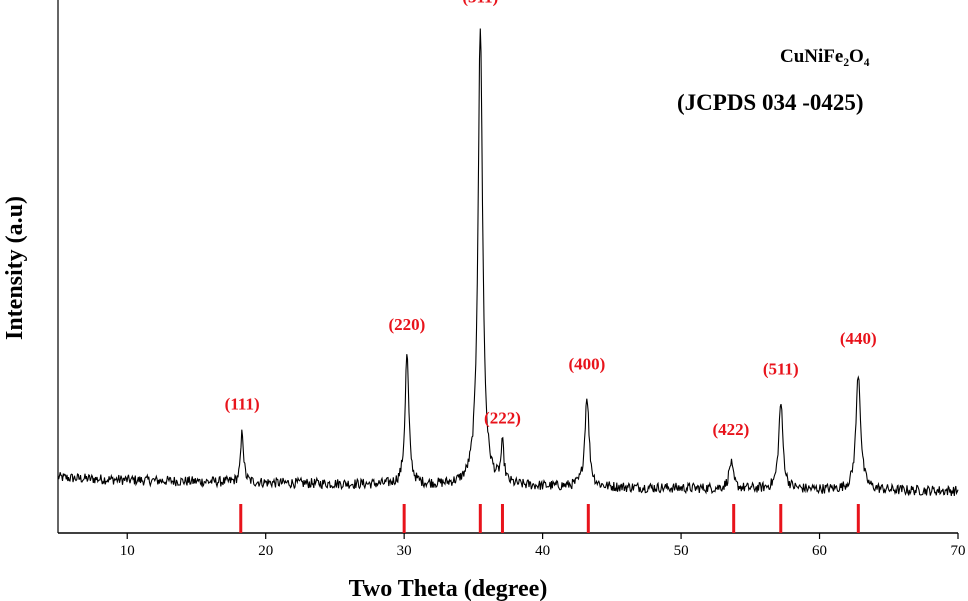  Describe the element at coordinates (407, 324) in the screenshot. I see `peak-label: (220)` at that location.